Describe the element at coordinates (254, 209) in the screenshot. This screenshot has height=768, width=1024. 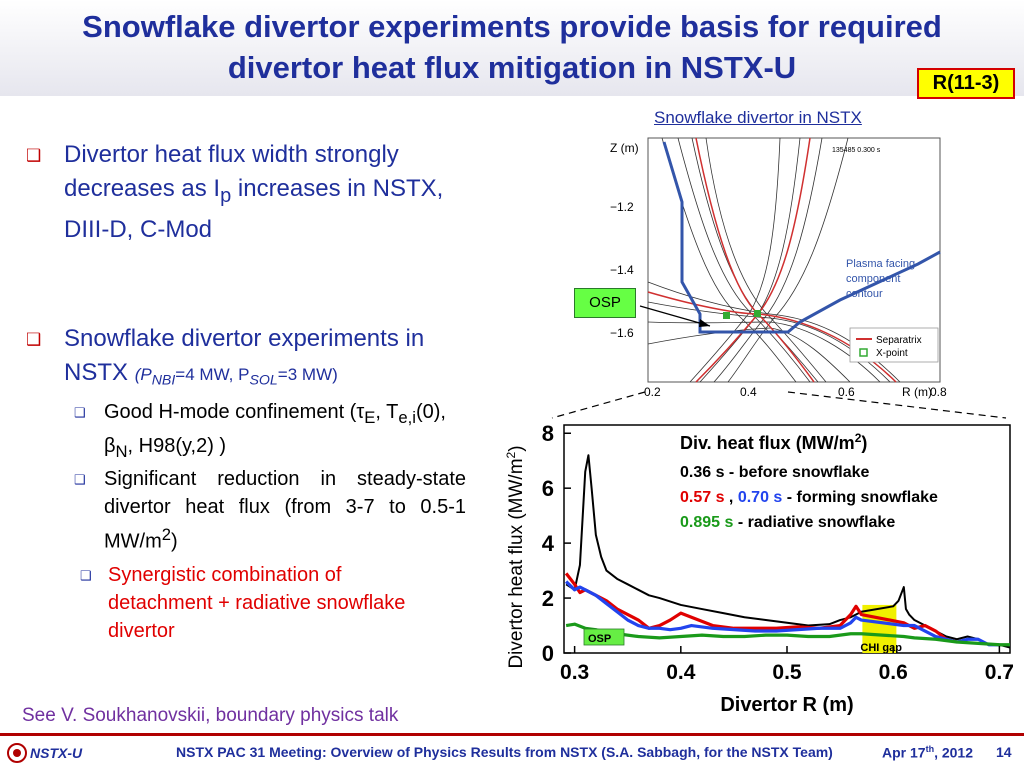
I see `bullet-tail: increases in NSTX, DIII-D, C-Mod` at that location.